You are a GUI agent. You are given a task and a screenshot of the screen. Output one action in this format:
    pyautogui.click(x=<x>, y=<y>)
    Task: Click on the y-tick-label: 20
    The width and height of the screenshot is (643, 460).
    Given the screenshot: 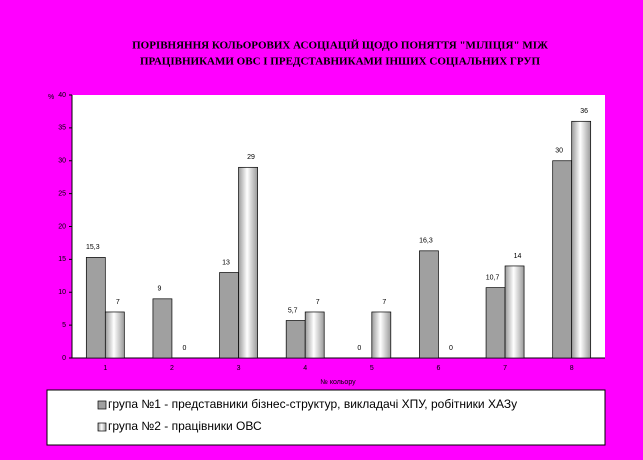 What is the action you would take?
    pyautogui.click(x=62, y=226)
    